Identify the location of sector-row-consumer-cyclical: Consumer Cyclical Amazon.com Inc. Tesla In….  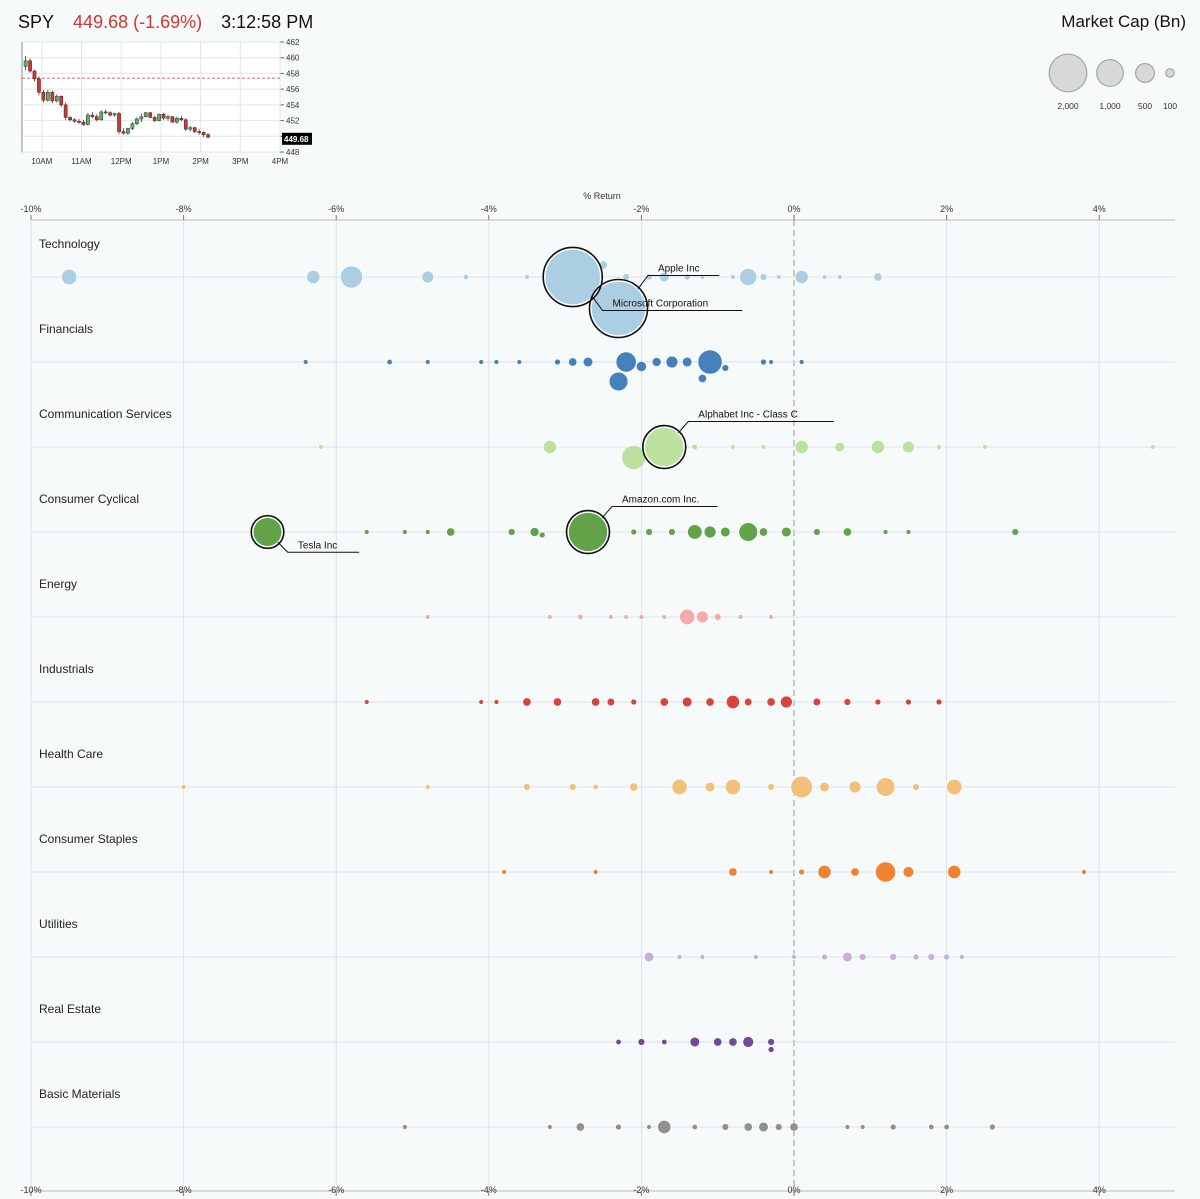
(603, 523).